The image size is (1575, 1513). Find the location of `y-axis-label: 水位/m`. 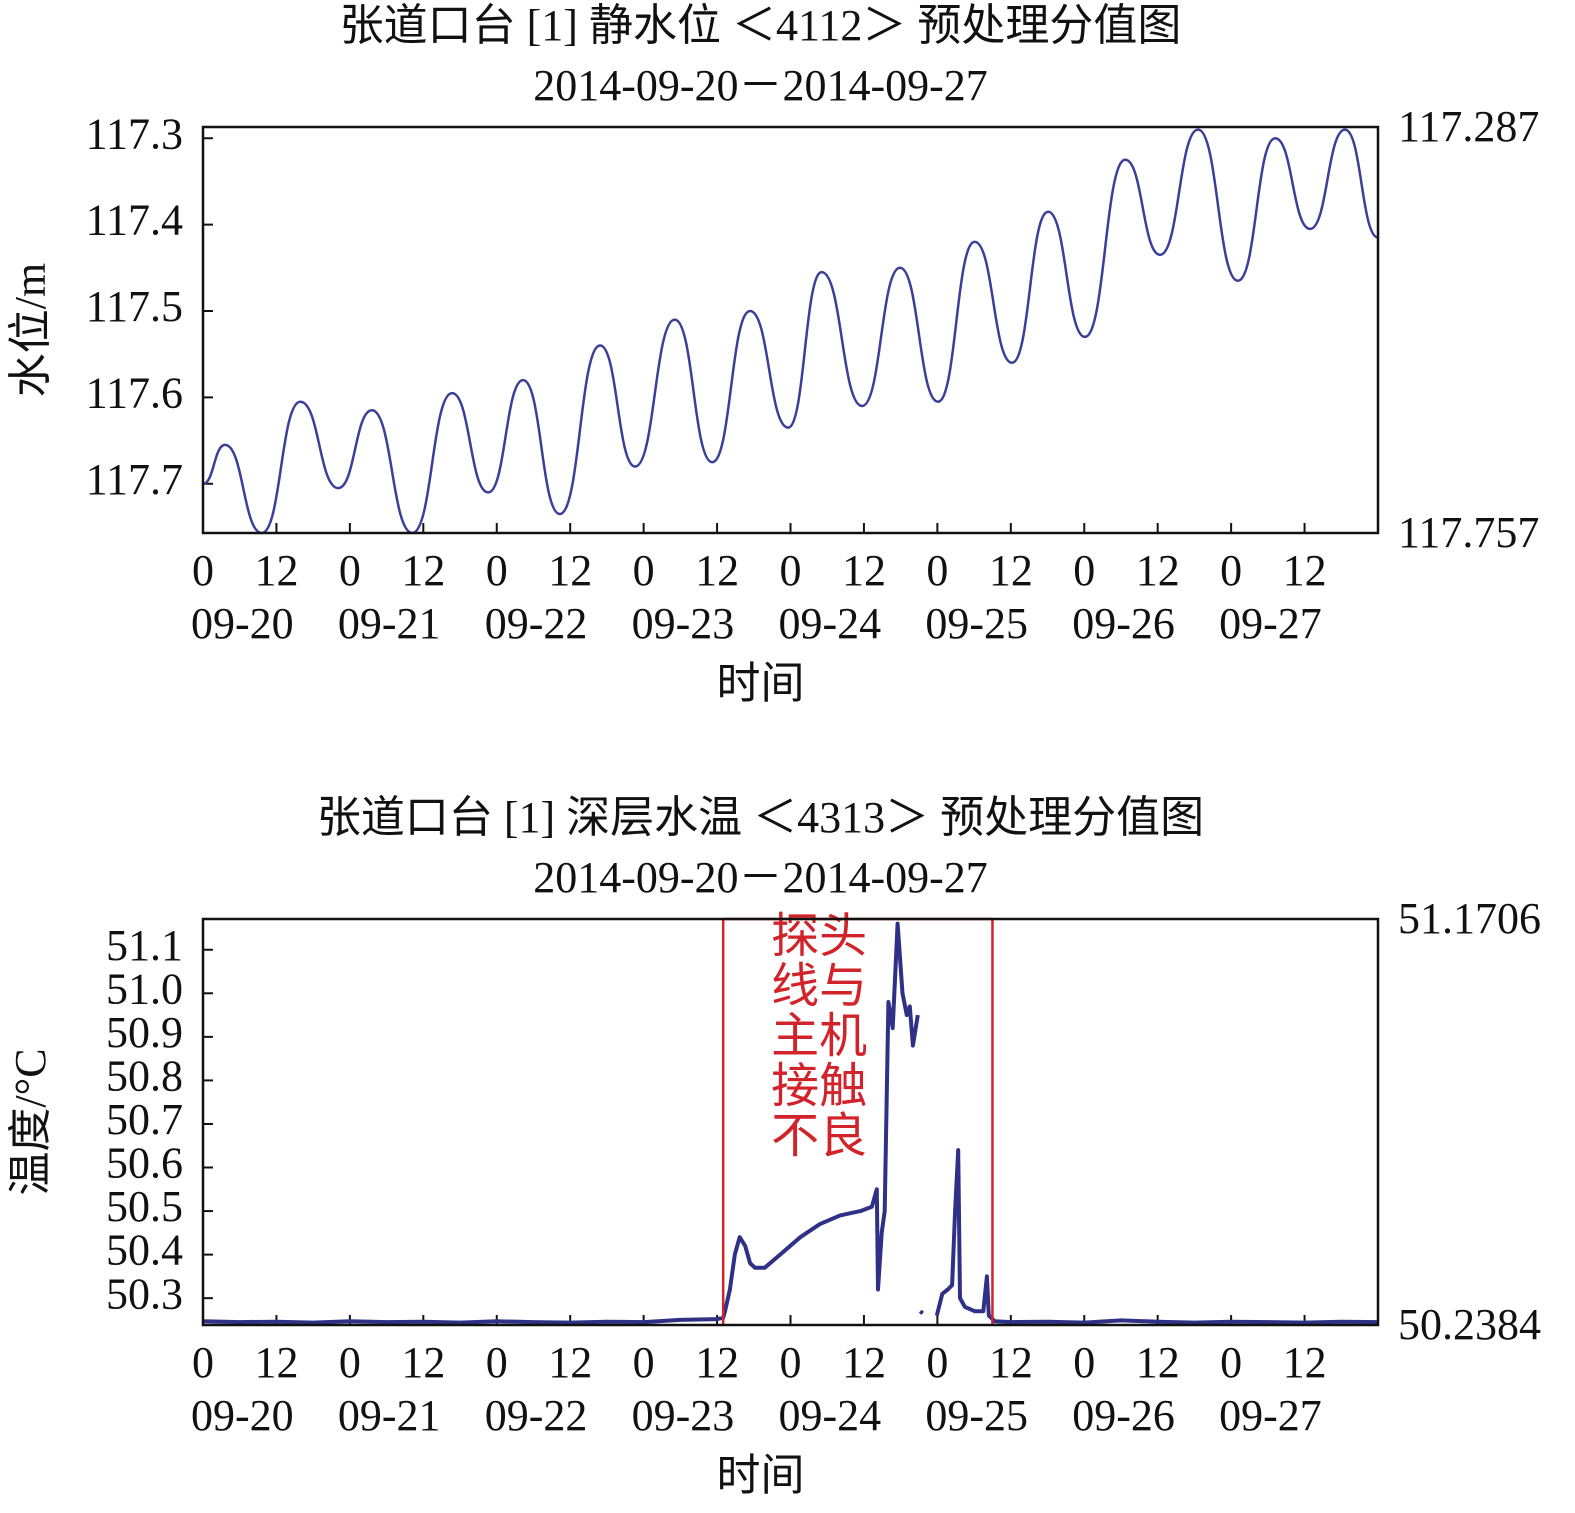

y-axis-label: 水位/m is located at coordinates (30, 330).